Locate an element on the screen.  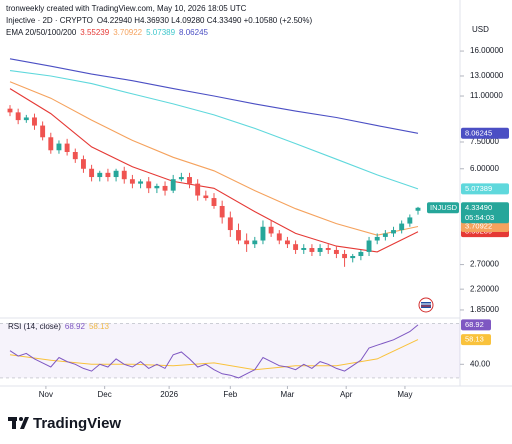
x-tick-label: Dec is located at coordinates (105, 394).